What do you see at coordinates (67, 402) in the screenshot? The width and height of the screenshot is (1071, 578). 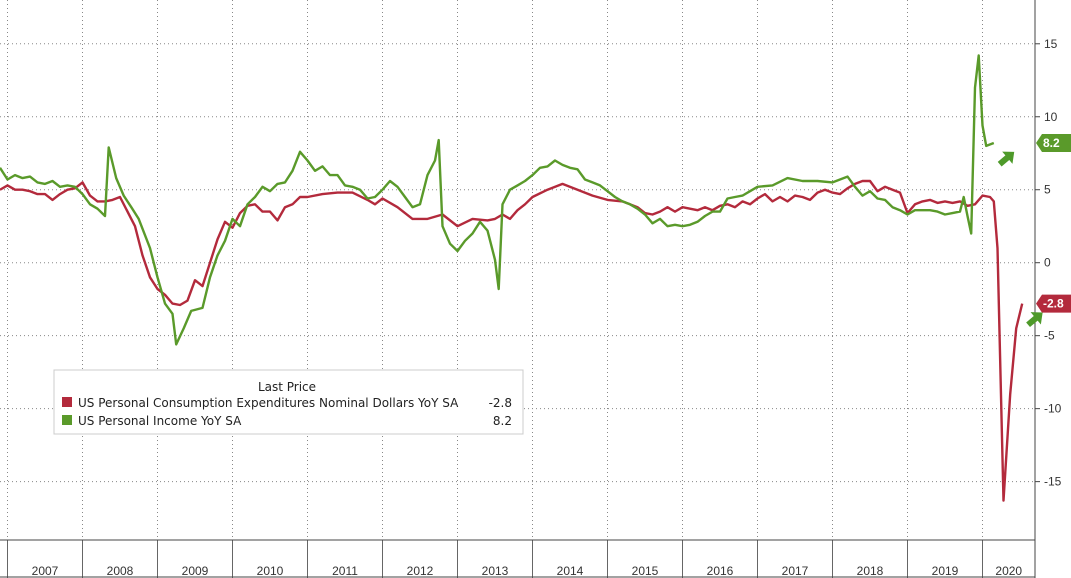 I see `legend-swatch-pce` at bounding box center [67, 402].